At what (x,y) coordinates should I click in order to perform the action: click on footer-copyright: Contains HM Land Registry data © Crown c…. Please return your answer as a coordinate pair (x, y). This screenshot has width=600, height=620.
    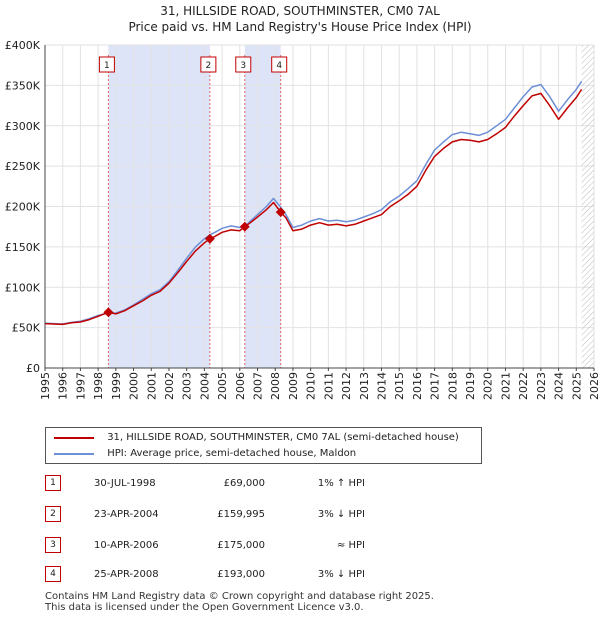
    Looking at the image, I should click on (239, 596).